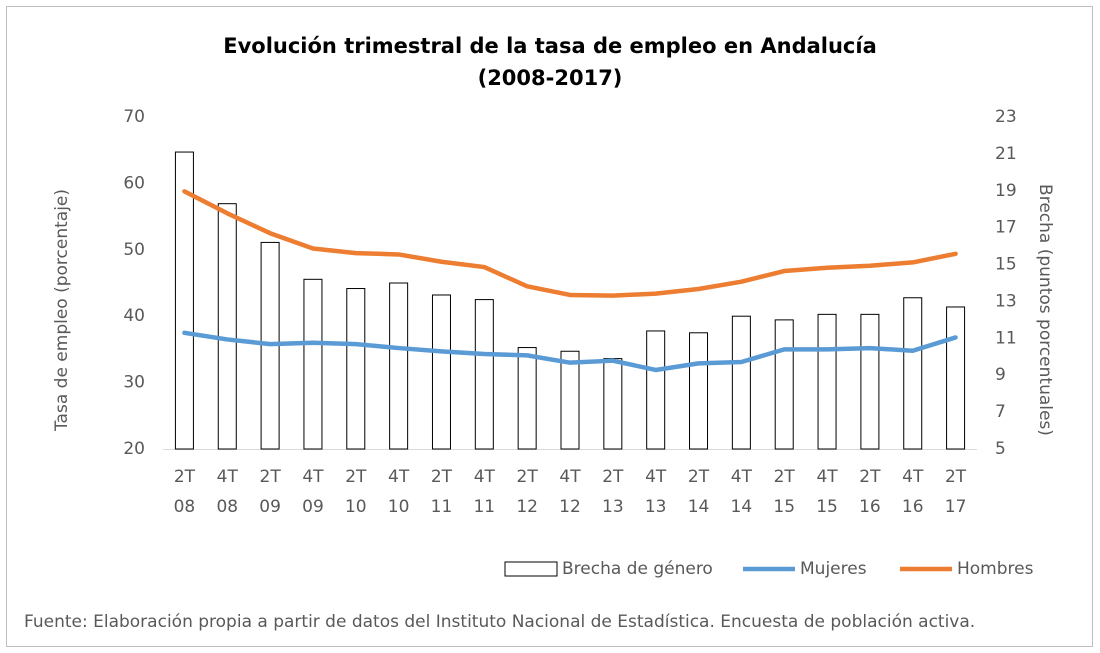  What do you see at coordinates (550, 78) in the screenshot?
I see `chart-title: (2008-2017)` at bounding box center [550, 78].